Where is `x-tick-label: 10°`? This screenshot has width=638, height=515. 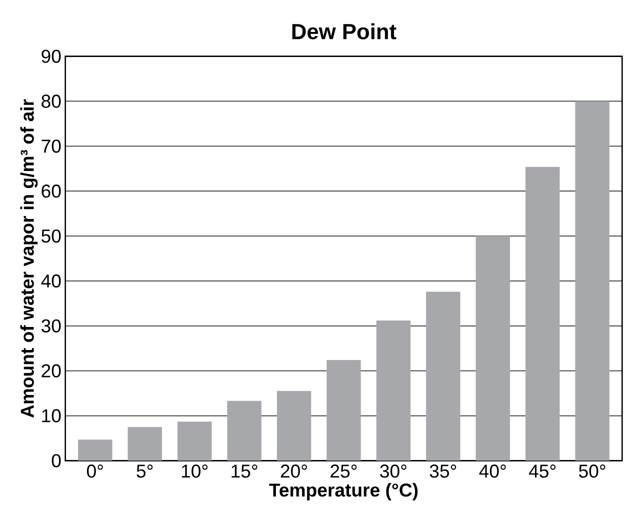
x-tick-label: 10° is located at coordinates (195, 471).